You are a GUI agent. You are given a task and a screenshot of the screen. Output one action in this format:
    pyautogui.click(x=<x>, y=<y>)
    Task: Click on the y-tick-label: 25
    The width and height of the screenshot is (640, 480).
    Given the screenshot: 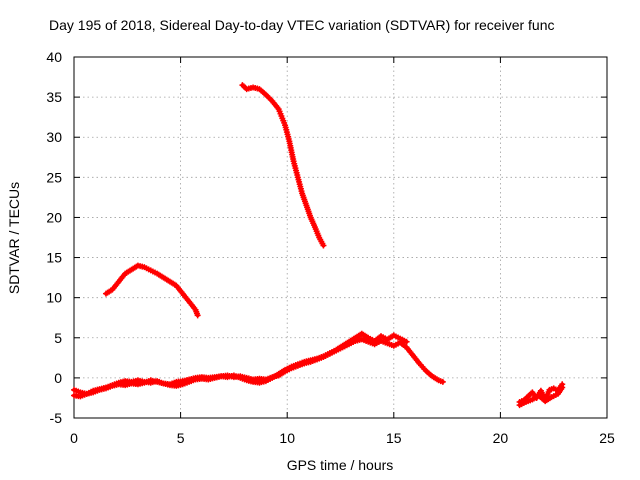 What is the action you would take?
    pyautogui.click(x=54, y=177)
    